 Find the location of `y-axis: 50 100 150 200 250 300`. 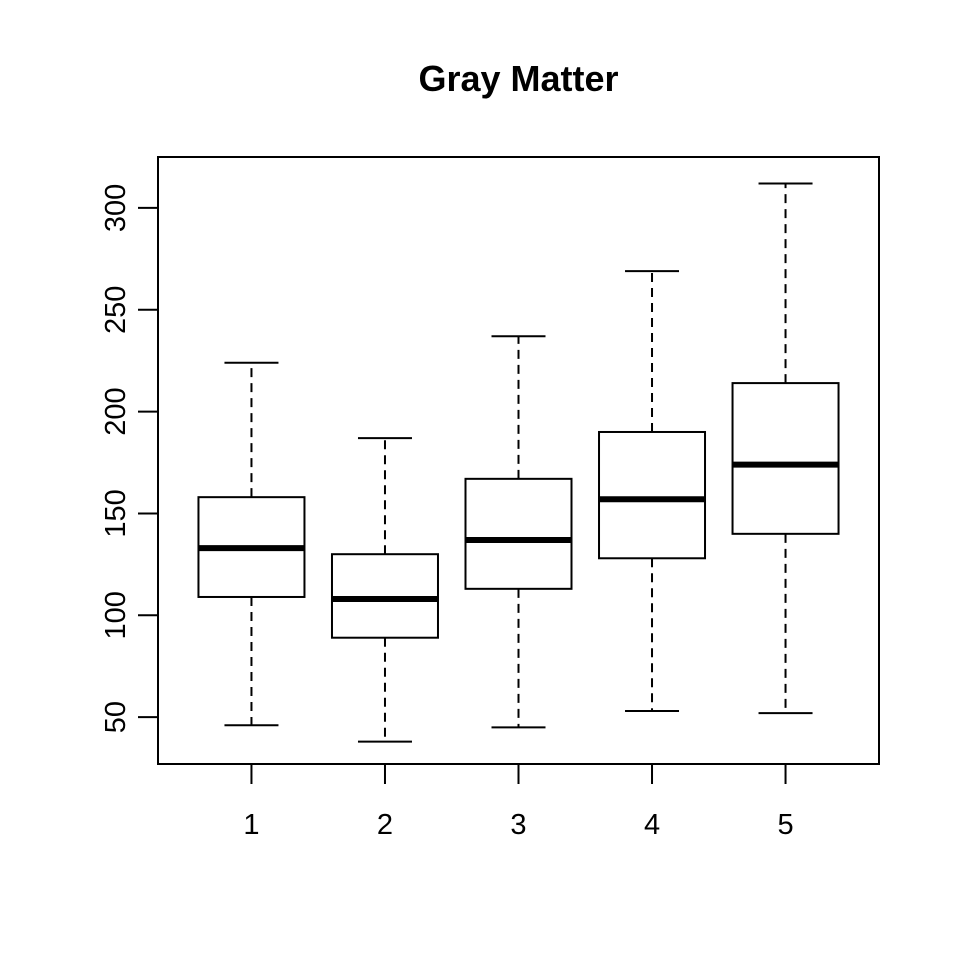

y-axis: 50 100 150 200 250 300 is located at coordinates (129, 458).